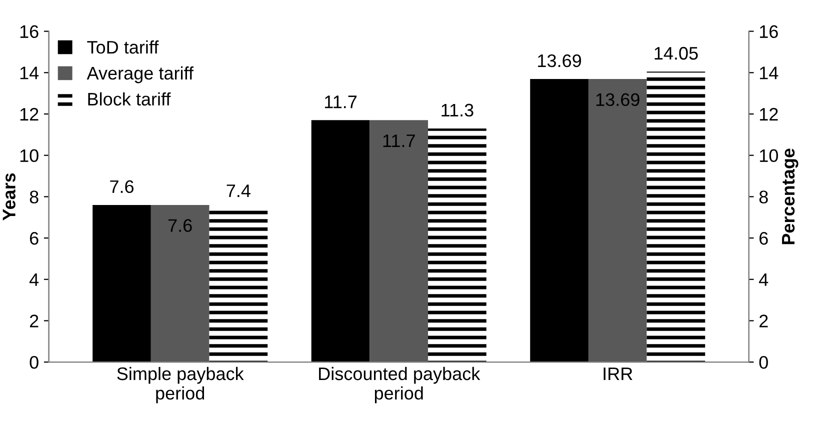  Describe the element at coordinates (769, 114) in the screenshot. I see `y2-tick-label: 12` at that location.